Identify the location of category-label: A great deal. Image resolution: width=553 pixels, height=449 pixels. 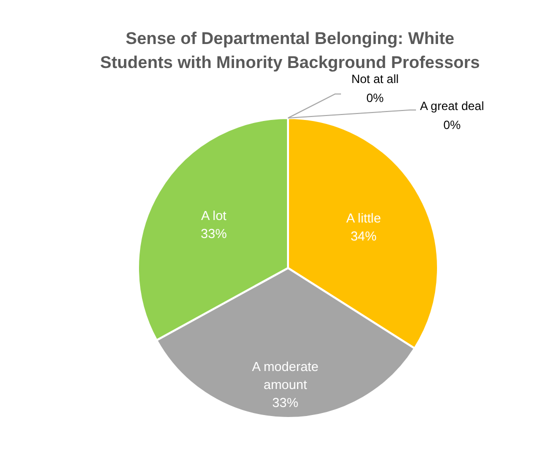
(452, 106).